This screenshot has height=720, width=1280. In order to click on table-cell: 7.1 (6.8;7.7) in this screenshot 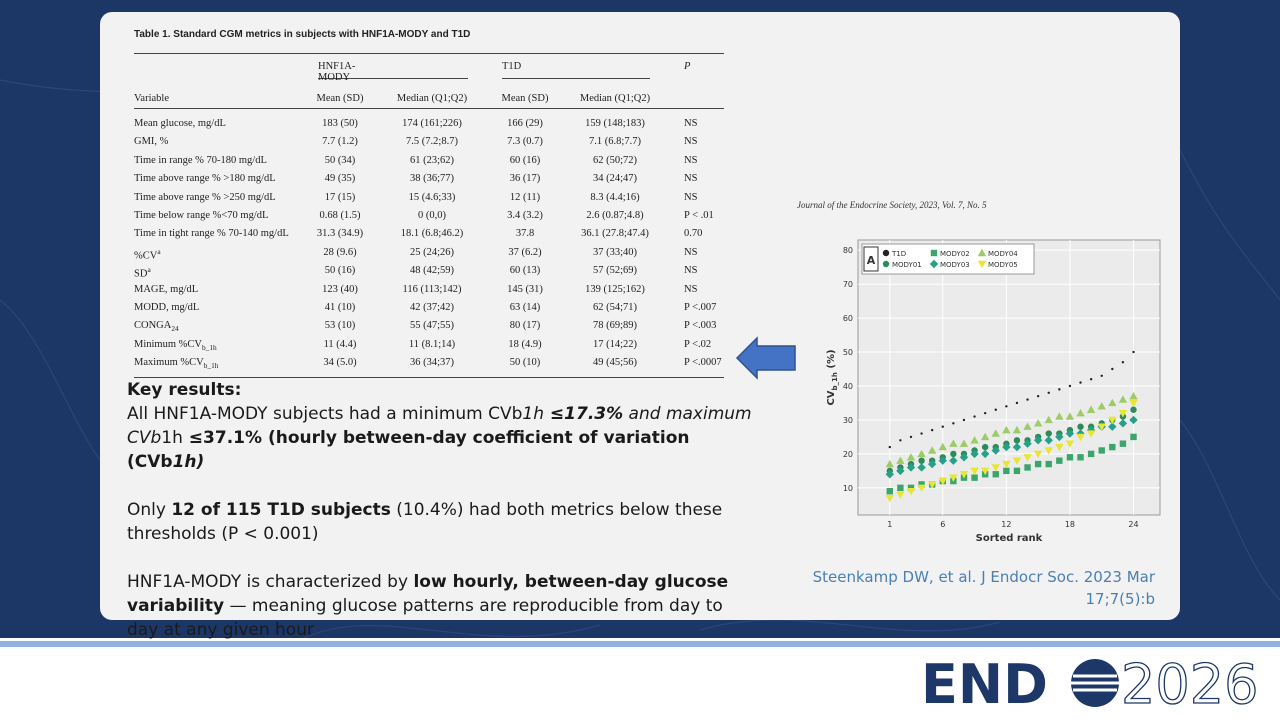, I will do `click(615, 141)`.